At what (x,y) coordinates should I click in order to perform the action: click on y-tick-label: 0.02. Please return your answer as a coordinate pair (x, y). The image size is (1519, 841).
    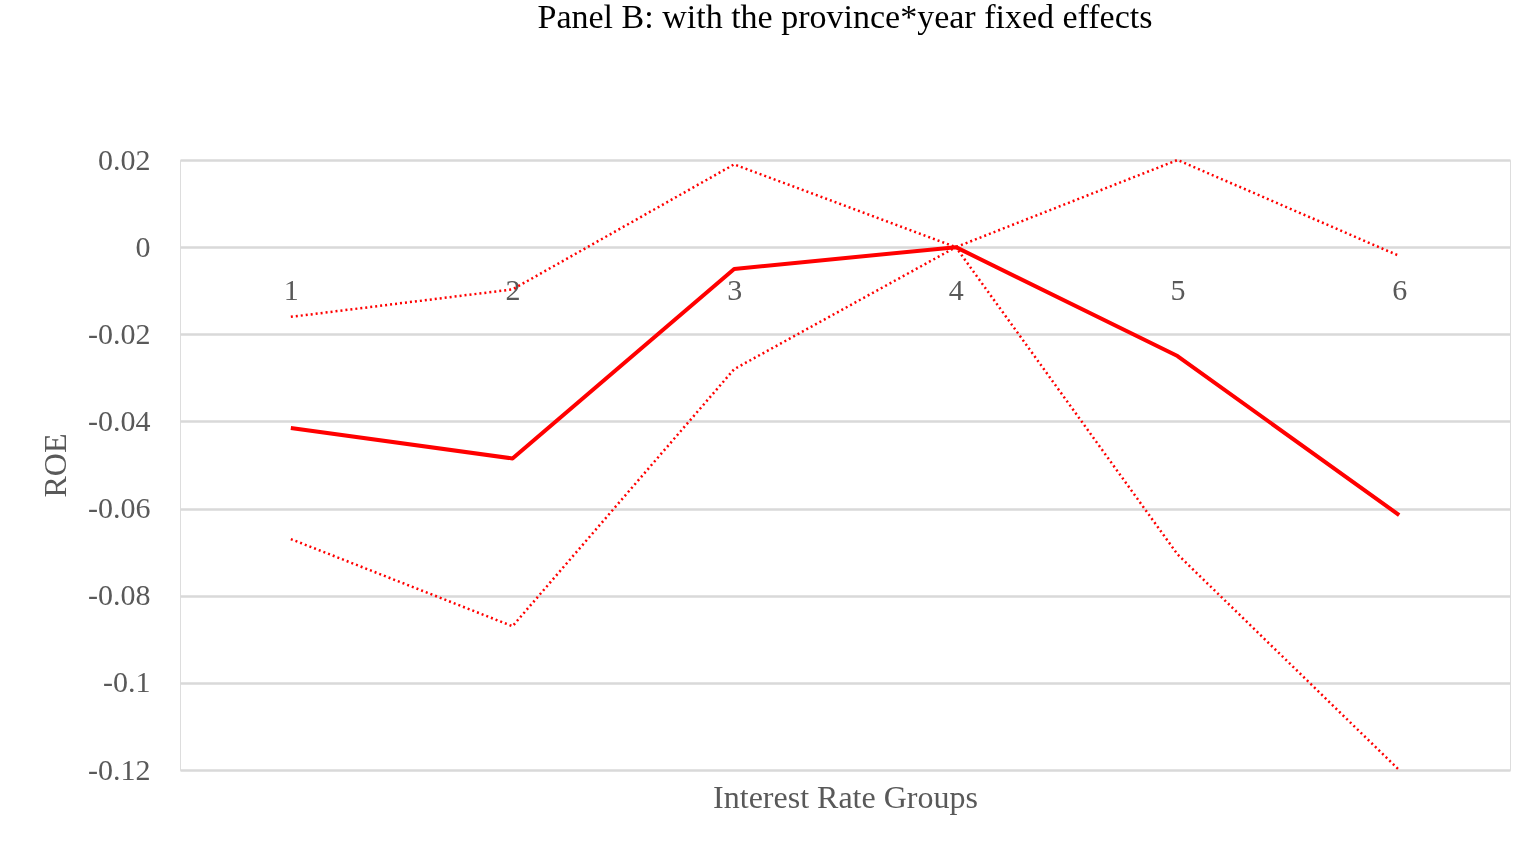
    Looking at the image, I should click on (124, 159).